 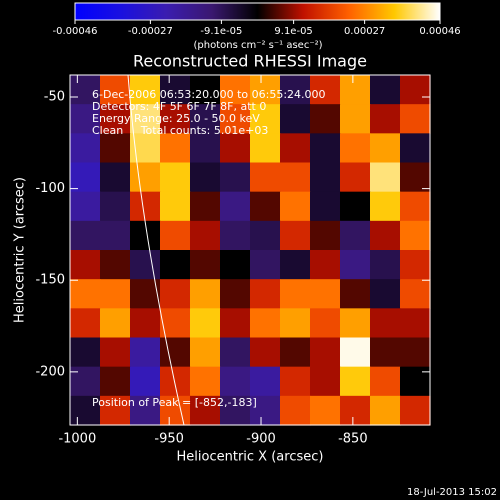 I want to click on footer: 18-Jul-2013 15:02, so click(x=452, y=492).